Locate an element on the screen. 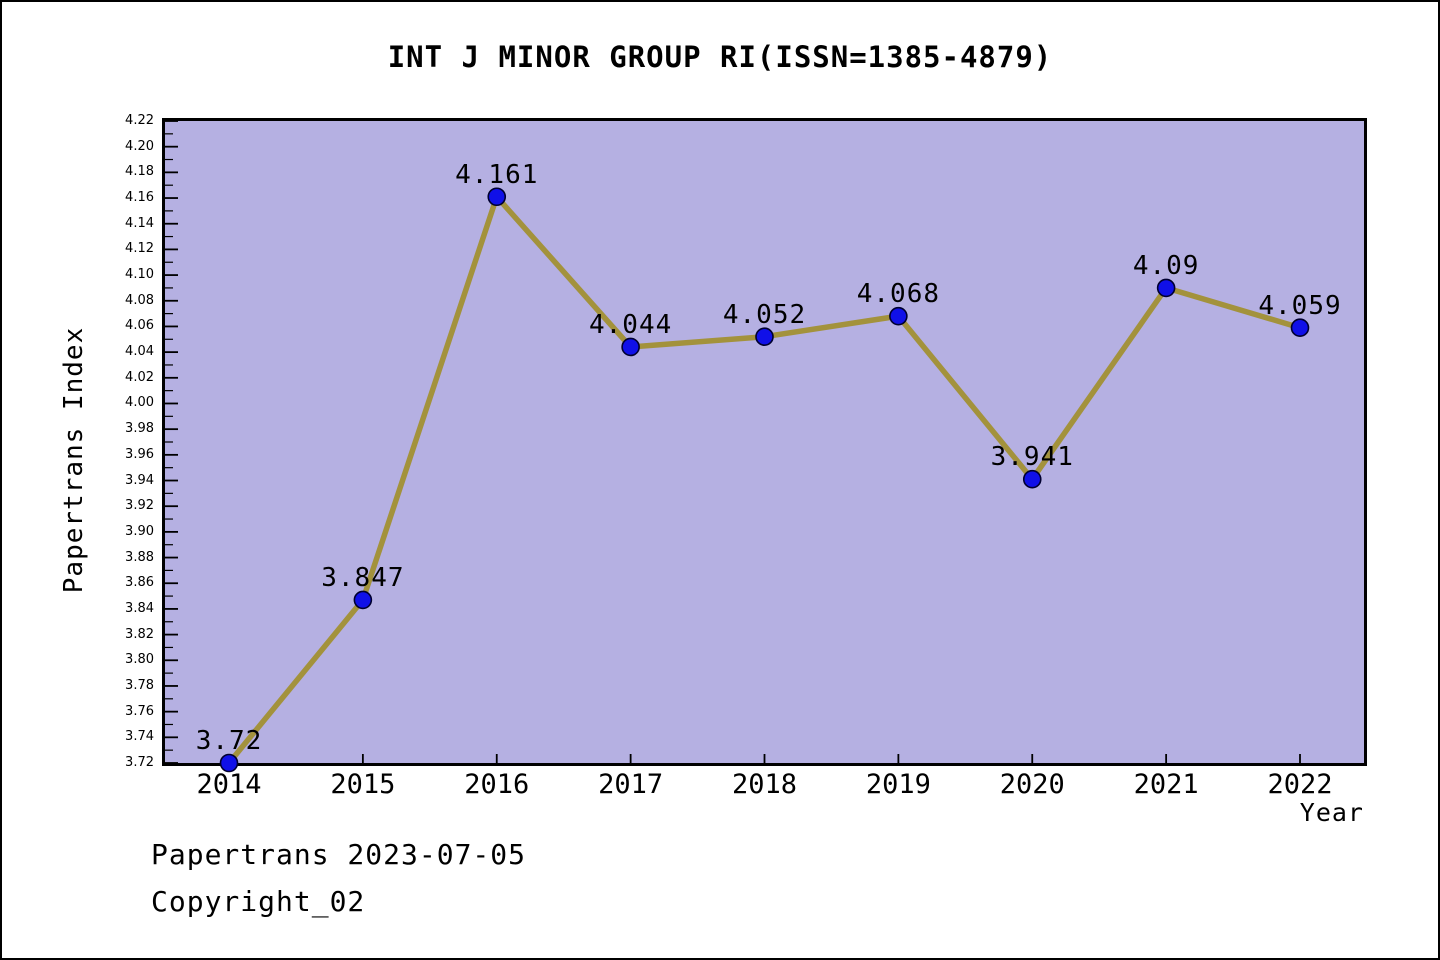 The height and width of the screenshot is (960, 1440). y-tick-label: 4.22 is located at coordinates (139, 120).